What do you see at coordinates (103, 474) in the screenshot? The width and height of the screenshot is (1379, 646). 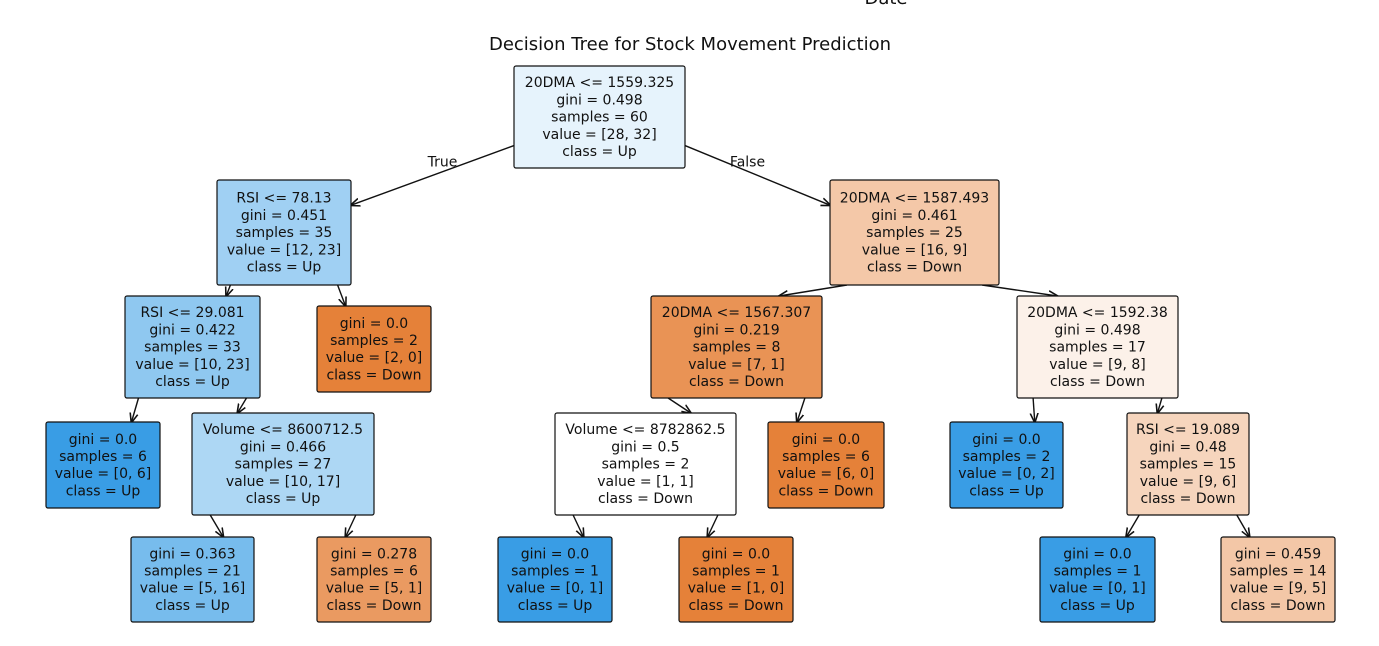 I see `node-line: value = [0, 6]` at bounding box center [103, 474].